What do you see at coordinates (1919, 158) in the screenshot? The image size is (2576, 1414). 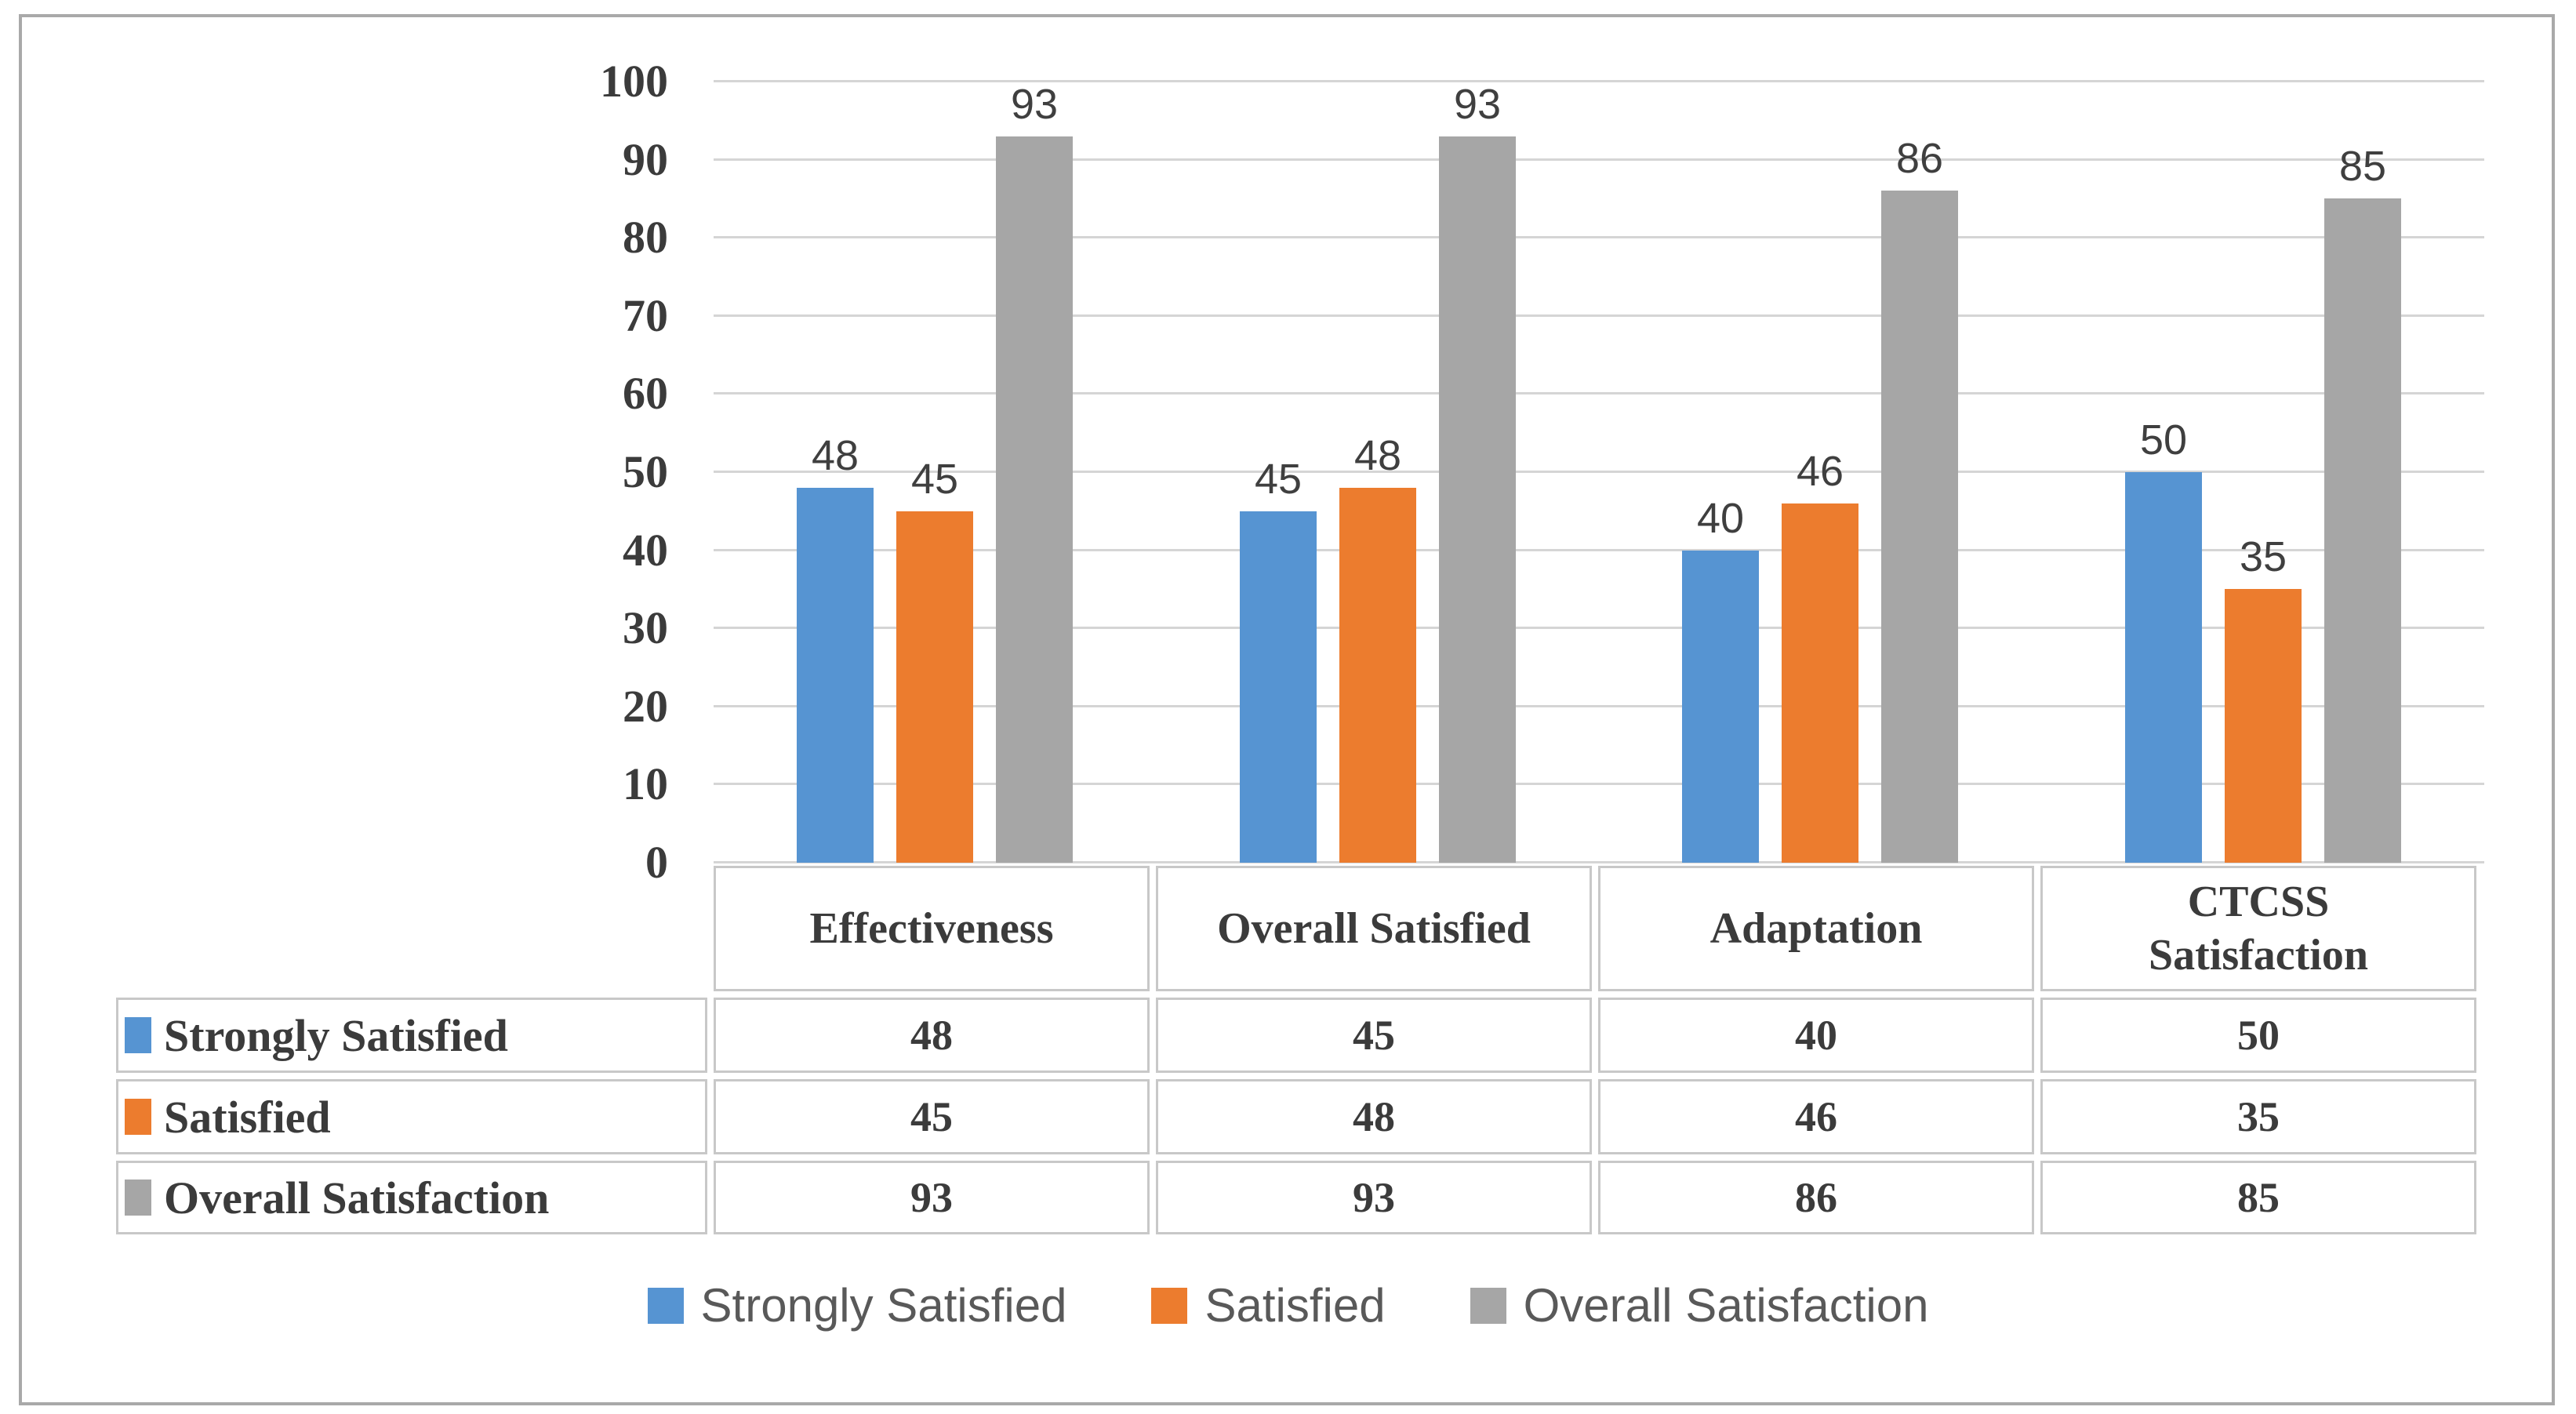 I see `bar-value-label: 86` at bounding box center [1919, 158].